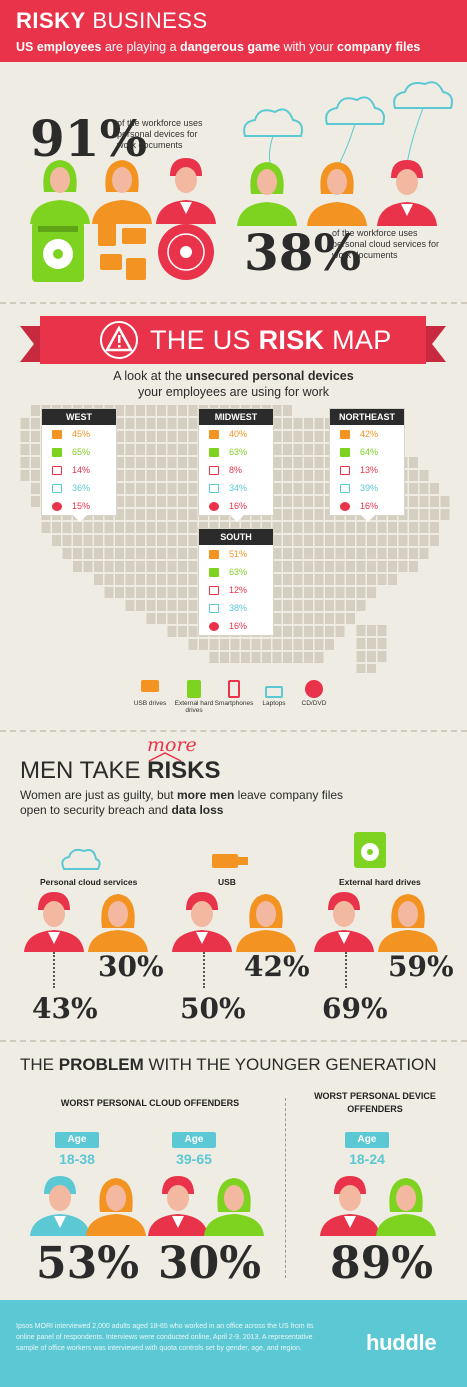 The image size is (467, 1387). I want to click on woman-icon-orange, so click(116, 1207).